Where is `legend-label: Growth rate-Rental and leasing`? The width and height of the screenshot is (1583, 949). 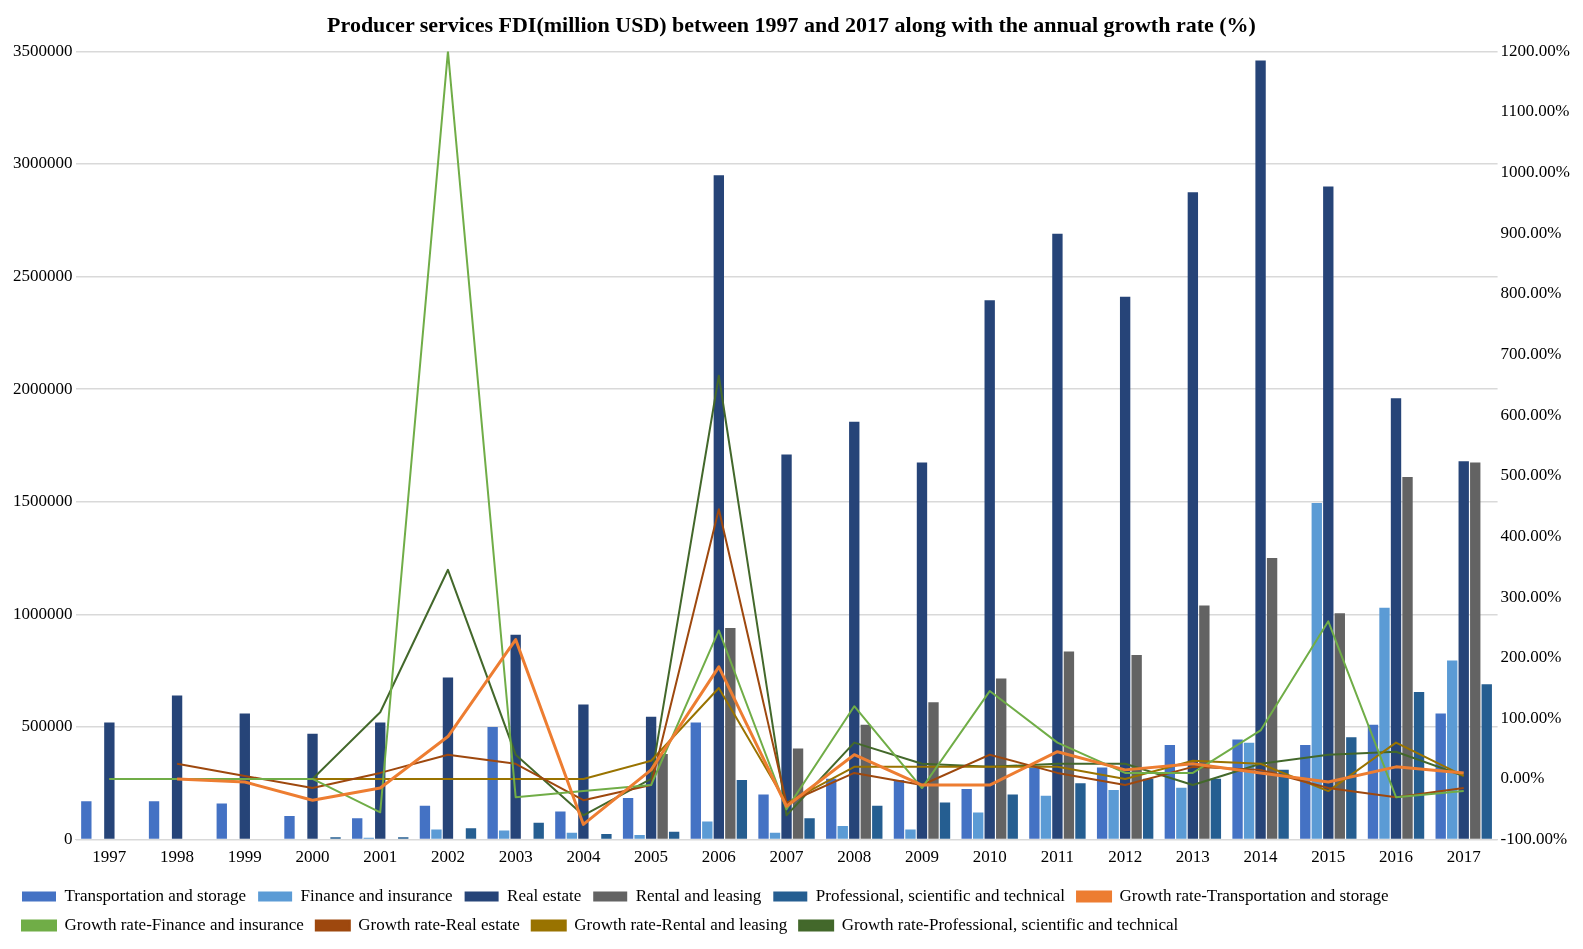 legend-label: Growth rate-Rental and leasing is located at coordinates (681, 924).